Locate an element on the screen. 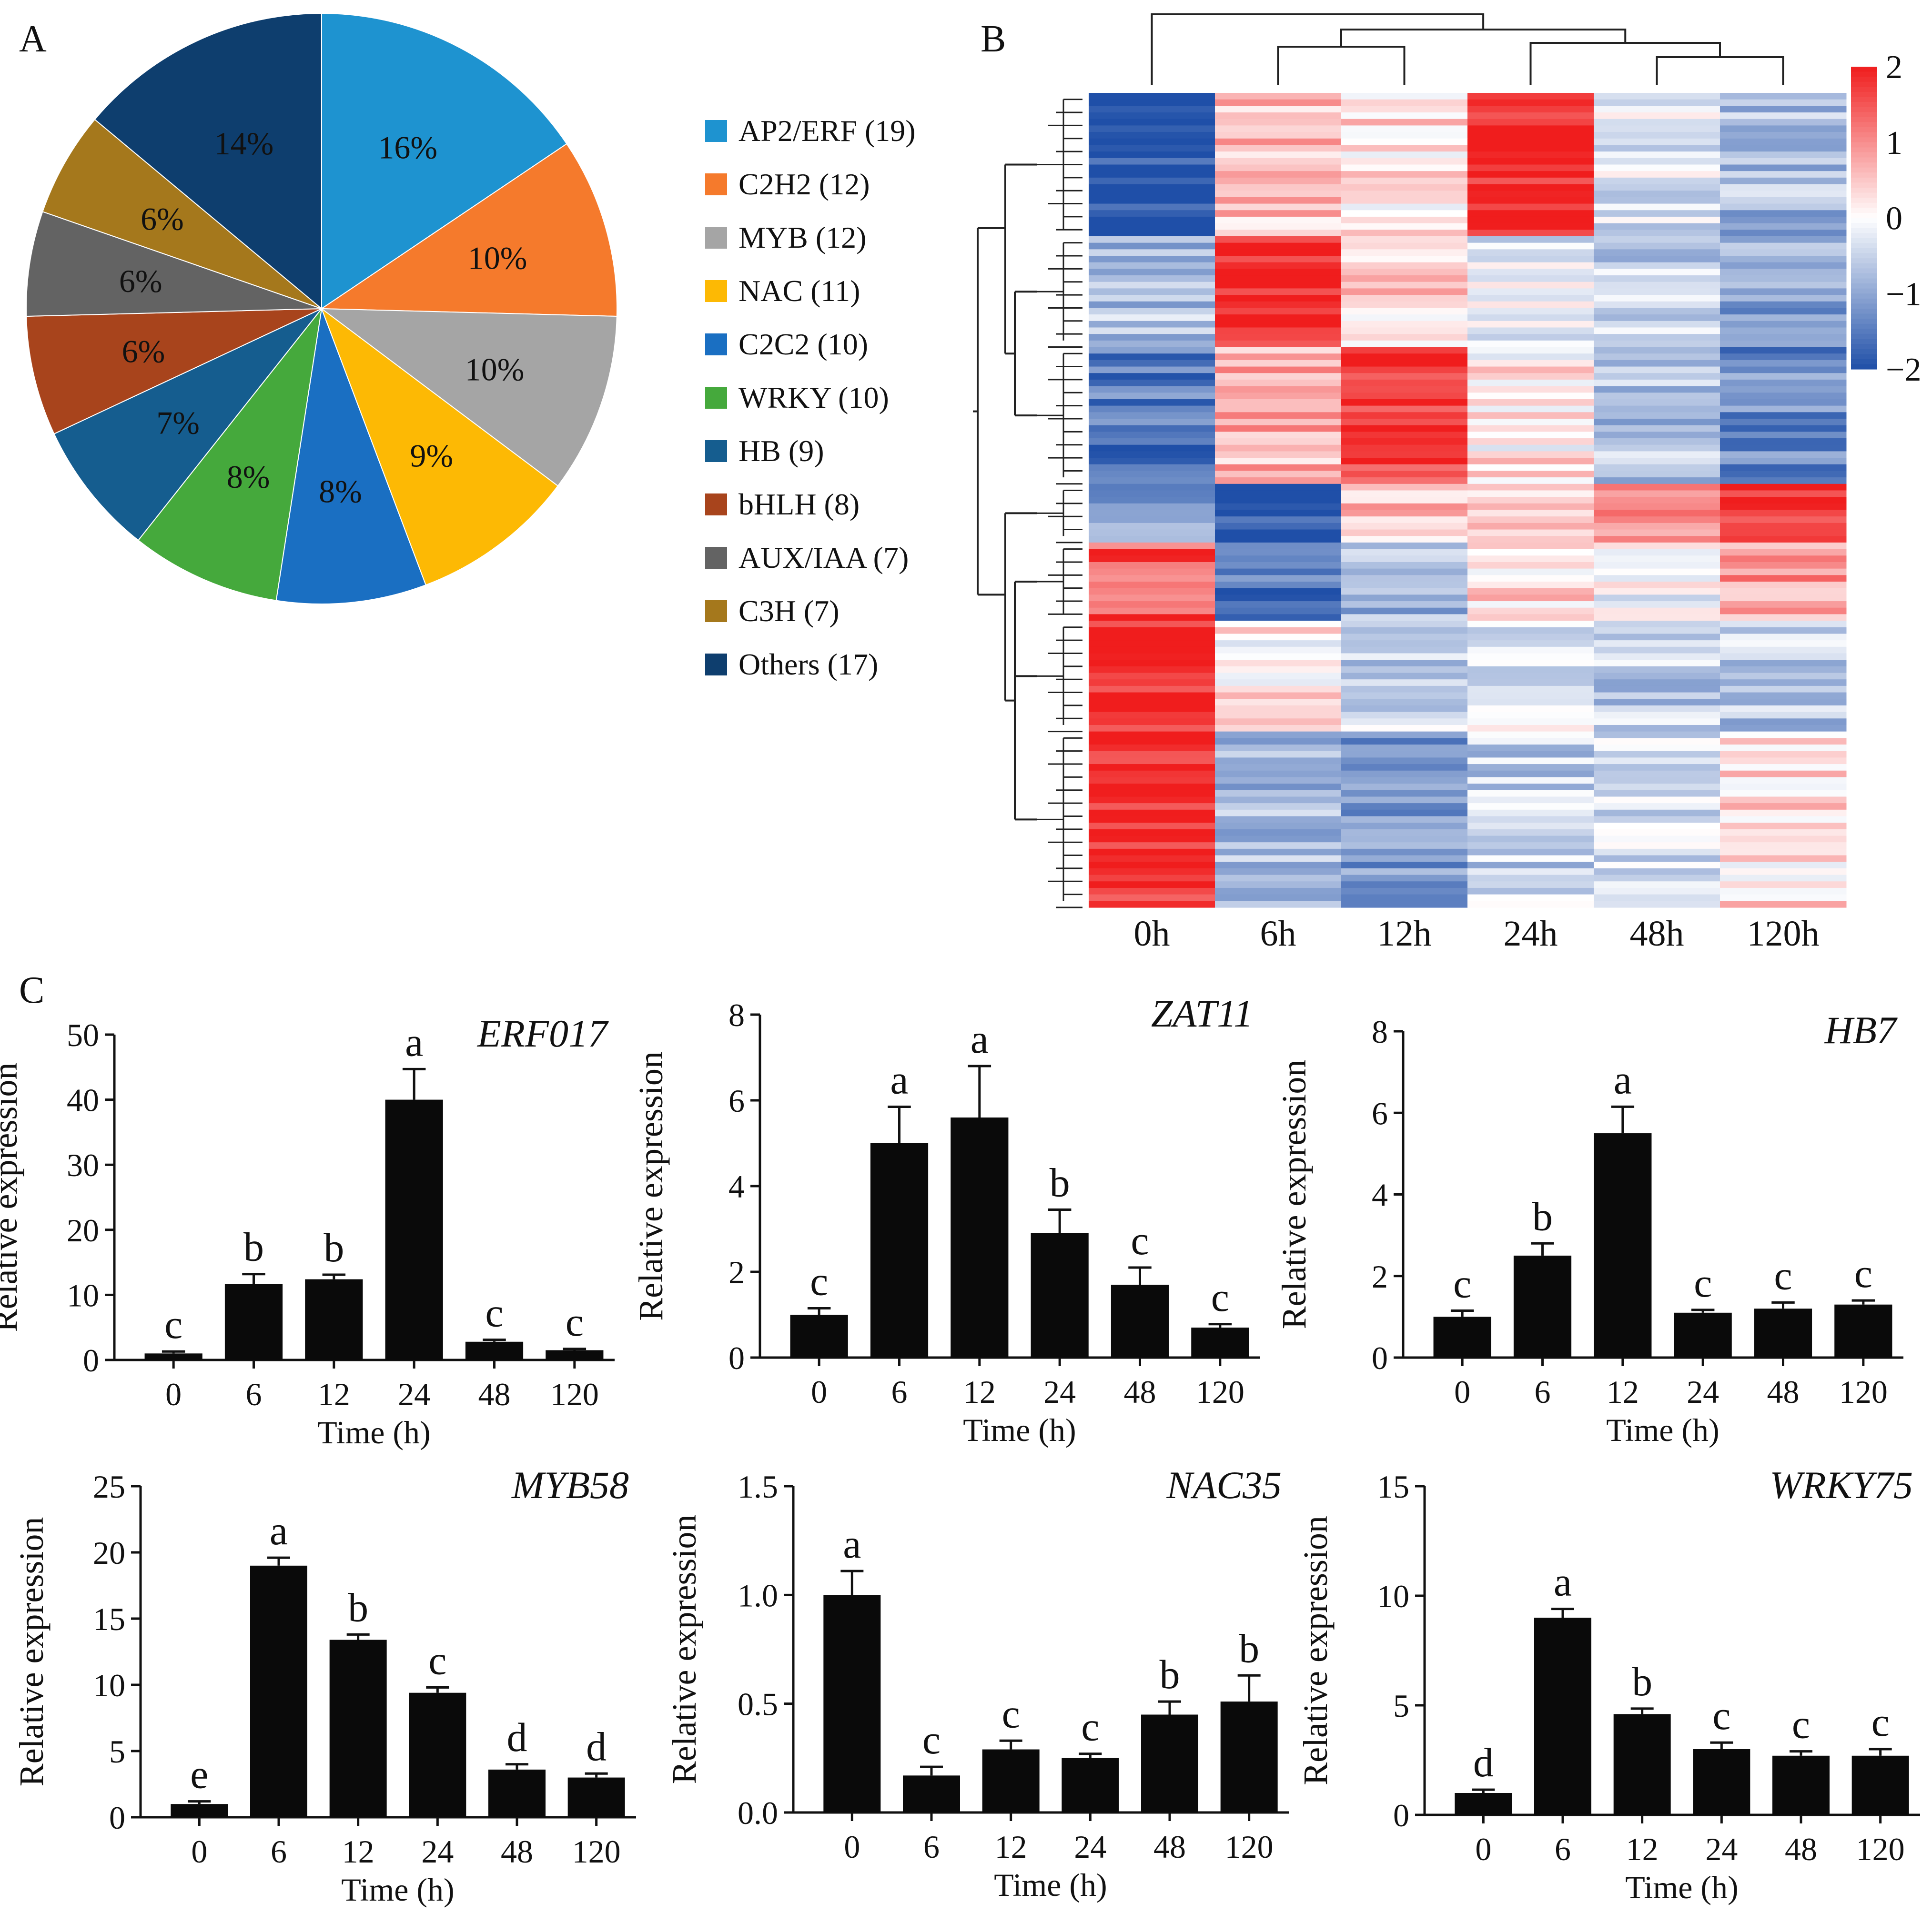 This screenshot has height=1923, width=1932. x-tick-label: 24 is located at coordinates (1703, 1392).